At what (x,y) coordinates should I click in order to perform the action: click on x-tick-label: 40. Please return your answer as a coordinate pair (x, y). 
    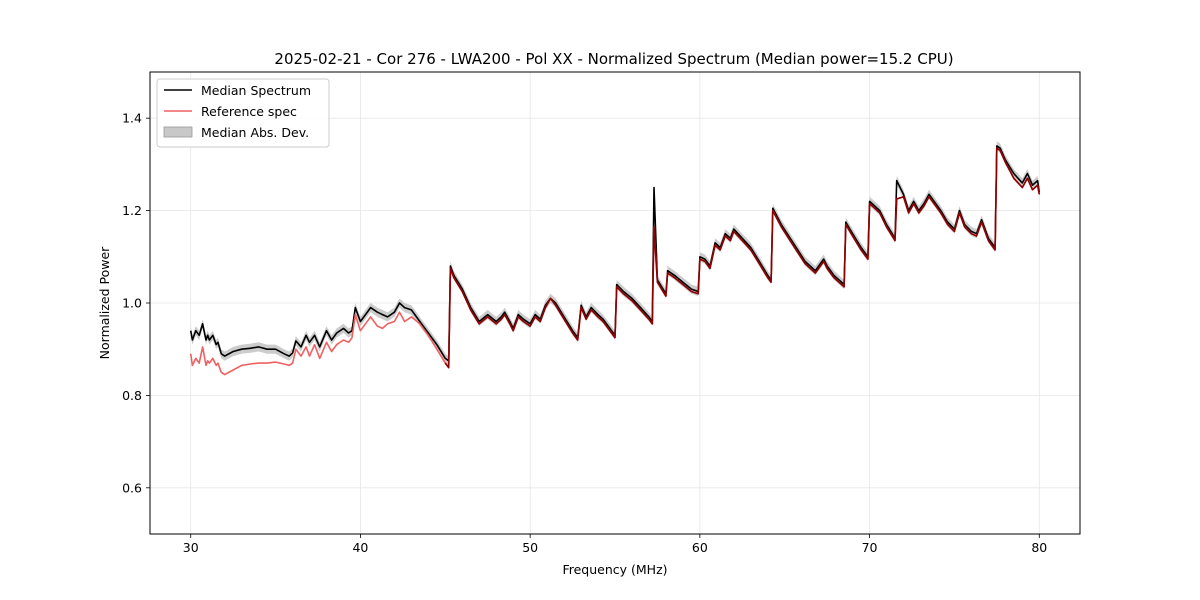
    Looking at the image, I should click on (360, 547).